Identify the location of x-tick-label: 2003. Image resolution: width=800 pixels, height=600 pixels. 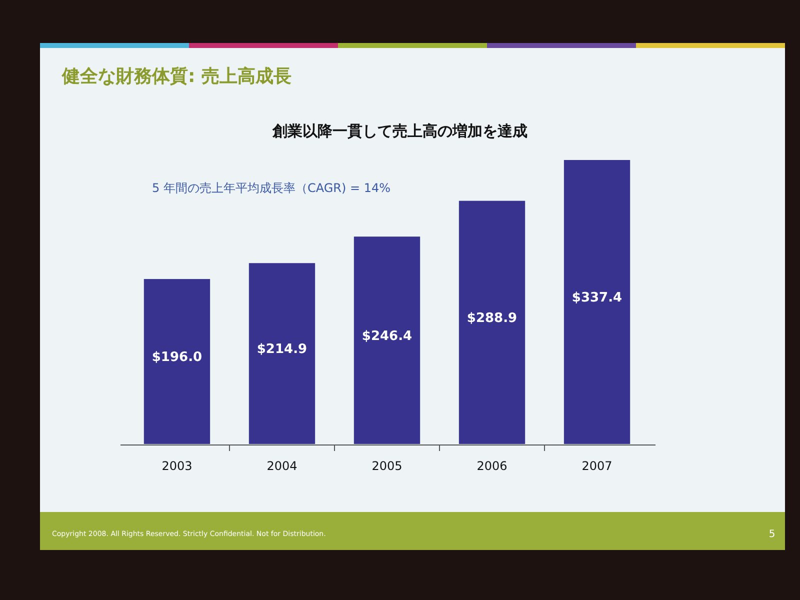
(177, 466).